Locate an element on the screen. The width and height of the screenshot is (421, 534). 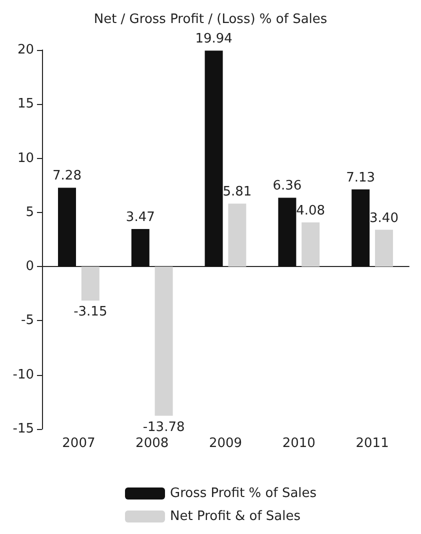
data-label: -3.15 is located at coordinates (91, 312).